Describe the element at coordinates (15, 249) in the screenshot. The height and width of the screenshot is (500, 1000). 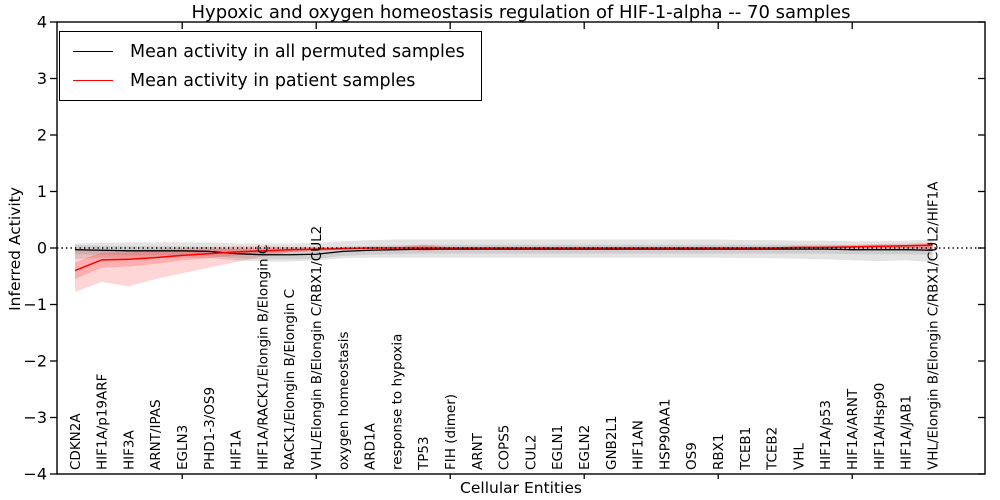
I see `y-axis-label: Inferred Activity` at that location.